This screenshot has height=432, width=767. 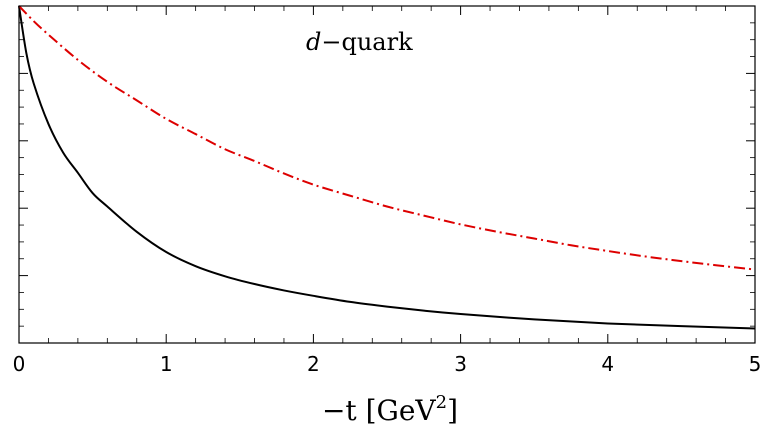 What do you see at coordinates (460, 364) in the screenshot?
I see `x-tick-label-3: 3` at bounding box center [460, 364].